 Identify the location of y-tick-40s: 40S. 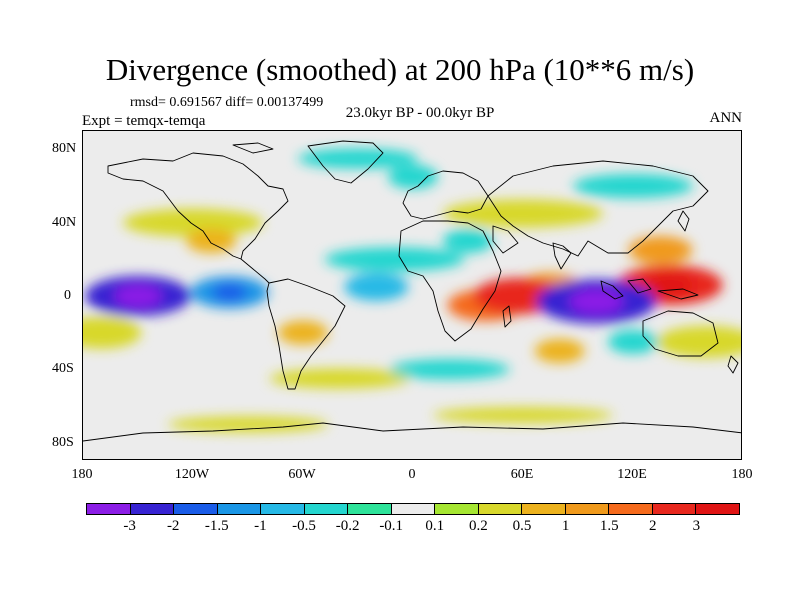
(63, 368).